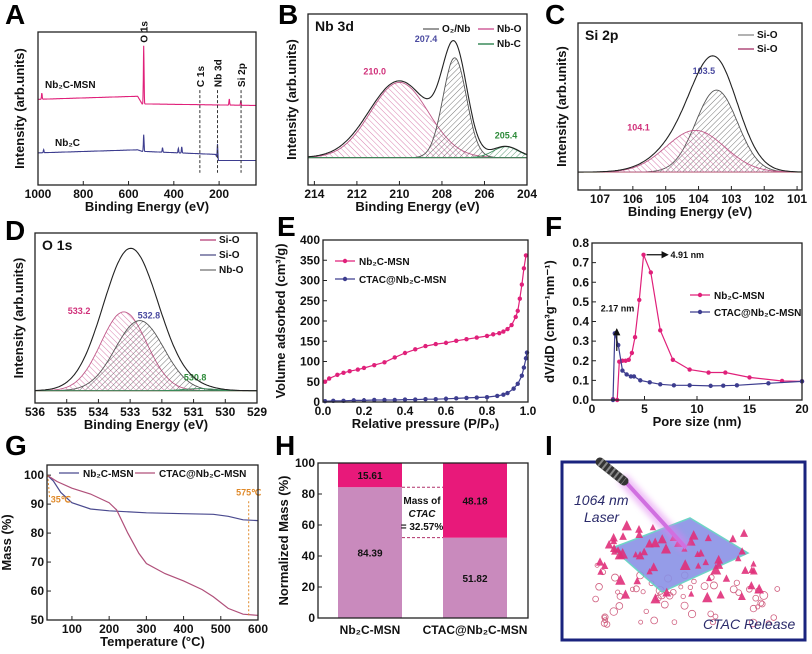 The image size is (812, 654). What do you see at coordinates (98, 412) in the screenshot?
I see `x-tick-label: 534` at bounding box center [98, 412].